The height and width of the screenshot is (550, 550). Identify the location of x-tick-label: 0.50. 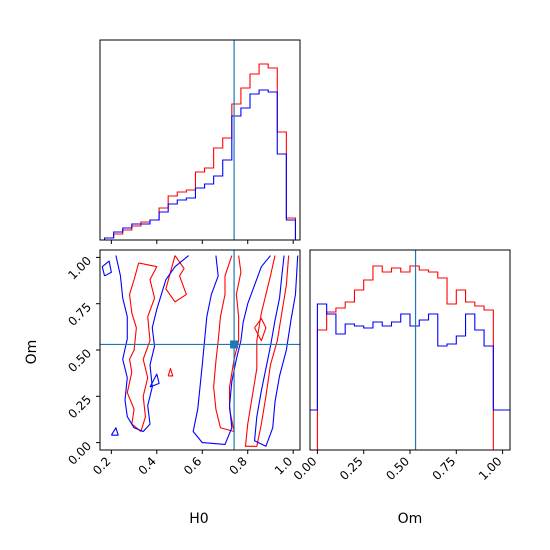
(397, 468).